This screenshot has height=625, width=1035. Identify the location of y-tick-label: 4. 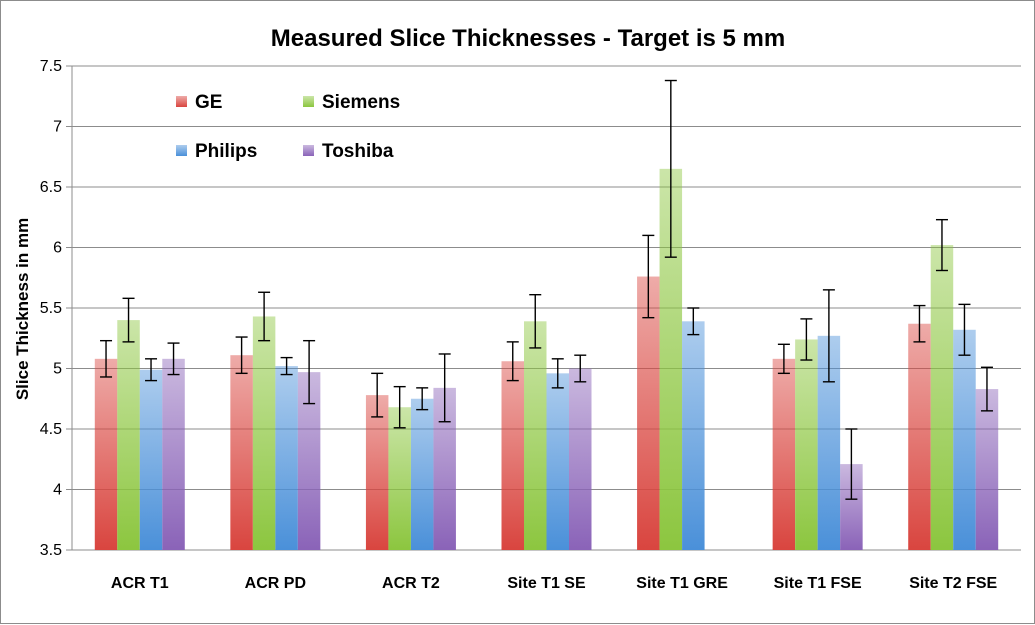
(57, 490).